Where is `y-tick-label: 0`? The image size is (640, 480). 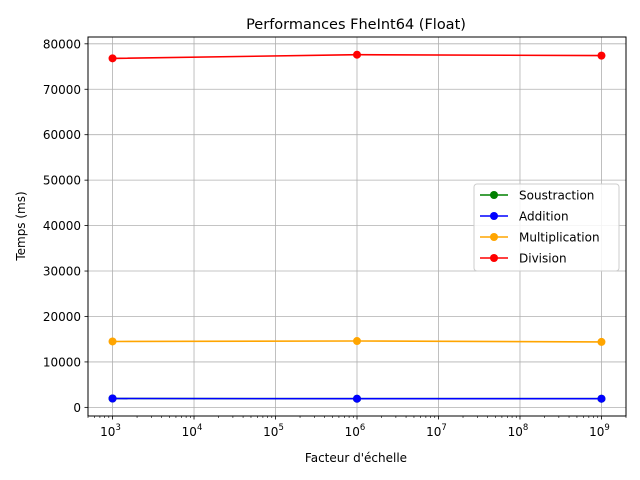 y-tick-label: 0 is located at coordinates (77, 408).